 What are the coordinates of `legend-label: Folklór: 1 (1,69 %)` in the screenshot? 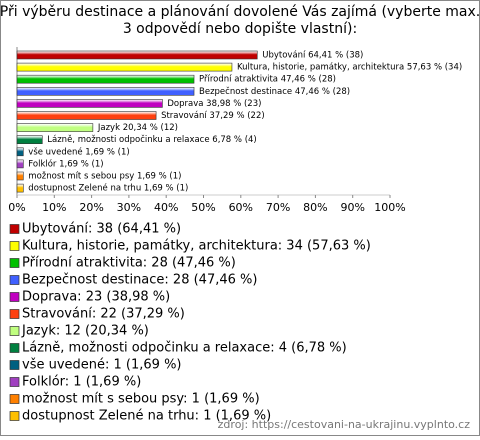 It's located at (81, 382).